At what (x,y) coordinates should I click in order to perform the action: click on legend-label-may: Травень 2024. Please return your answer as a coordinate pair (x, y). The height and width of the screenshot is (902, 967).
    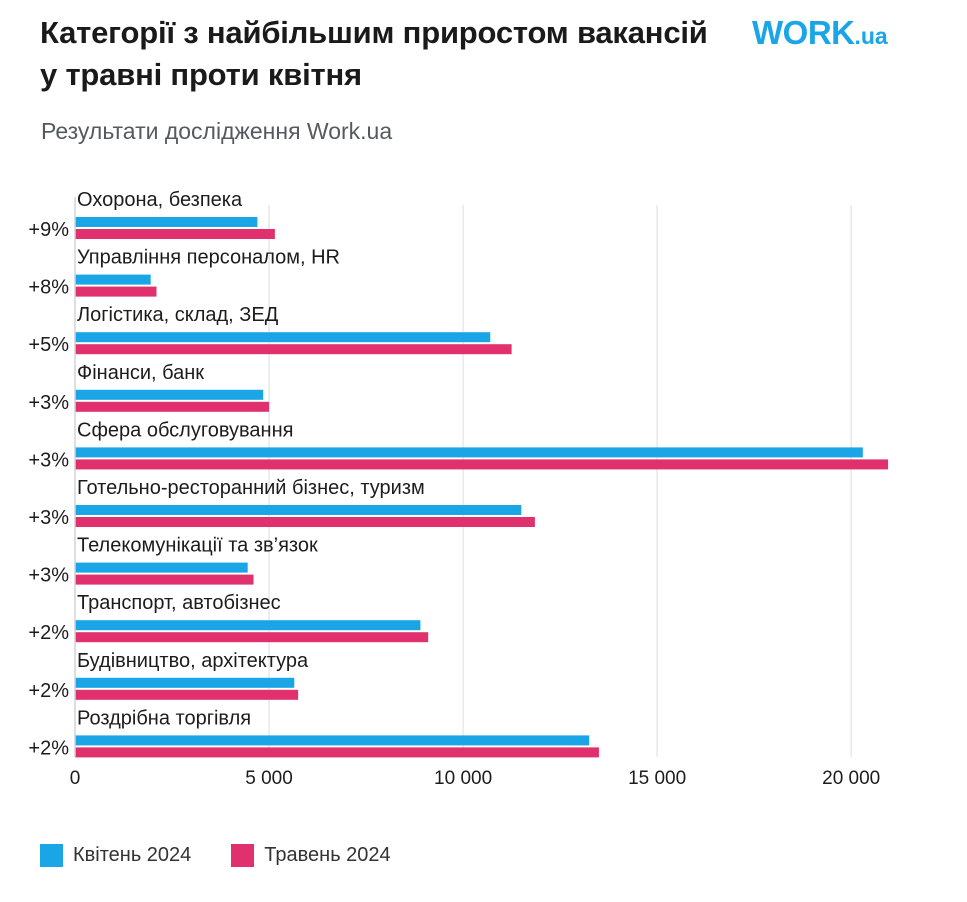
    Looking at the image, I should click on (327, 855).